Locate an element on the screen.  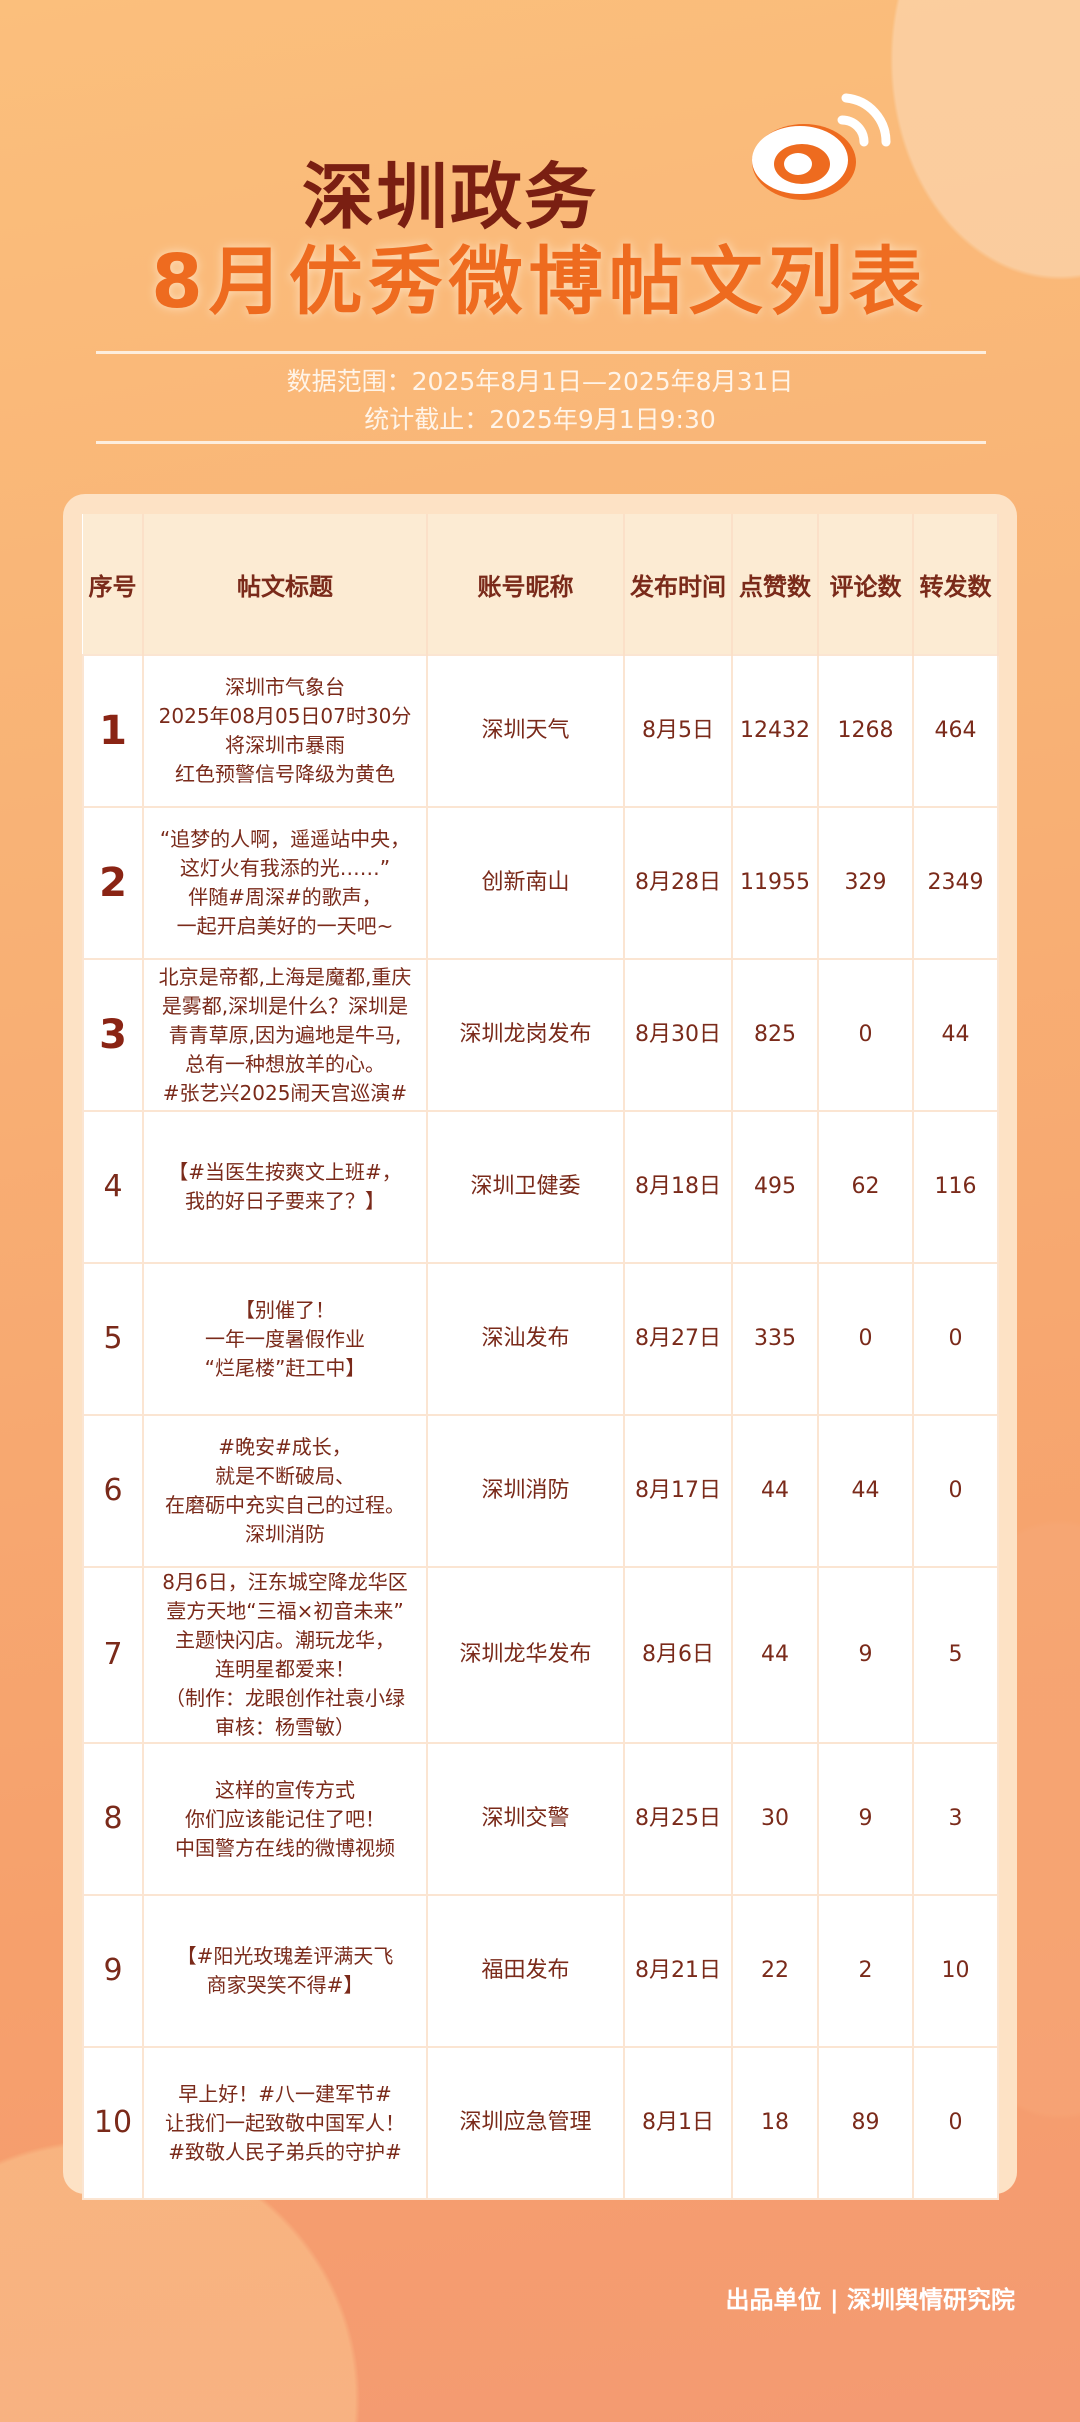
cell-date: 8月1日 is located at coordinates (678, 2123).